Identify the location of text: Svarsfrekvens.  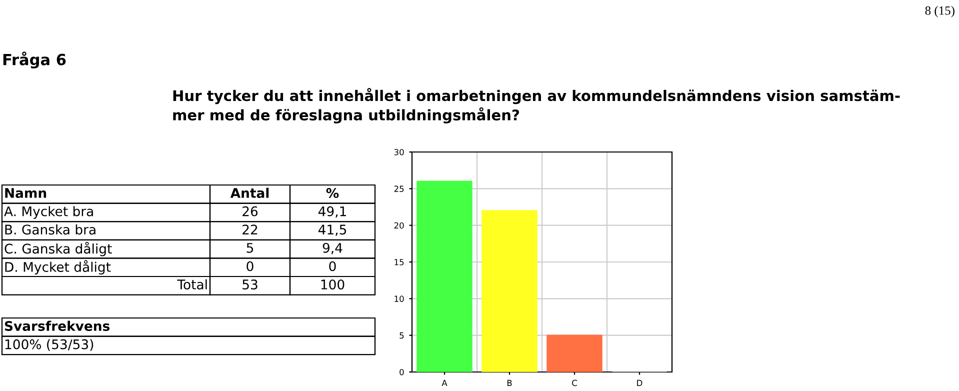
(57, 325).